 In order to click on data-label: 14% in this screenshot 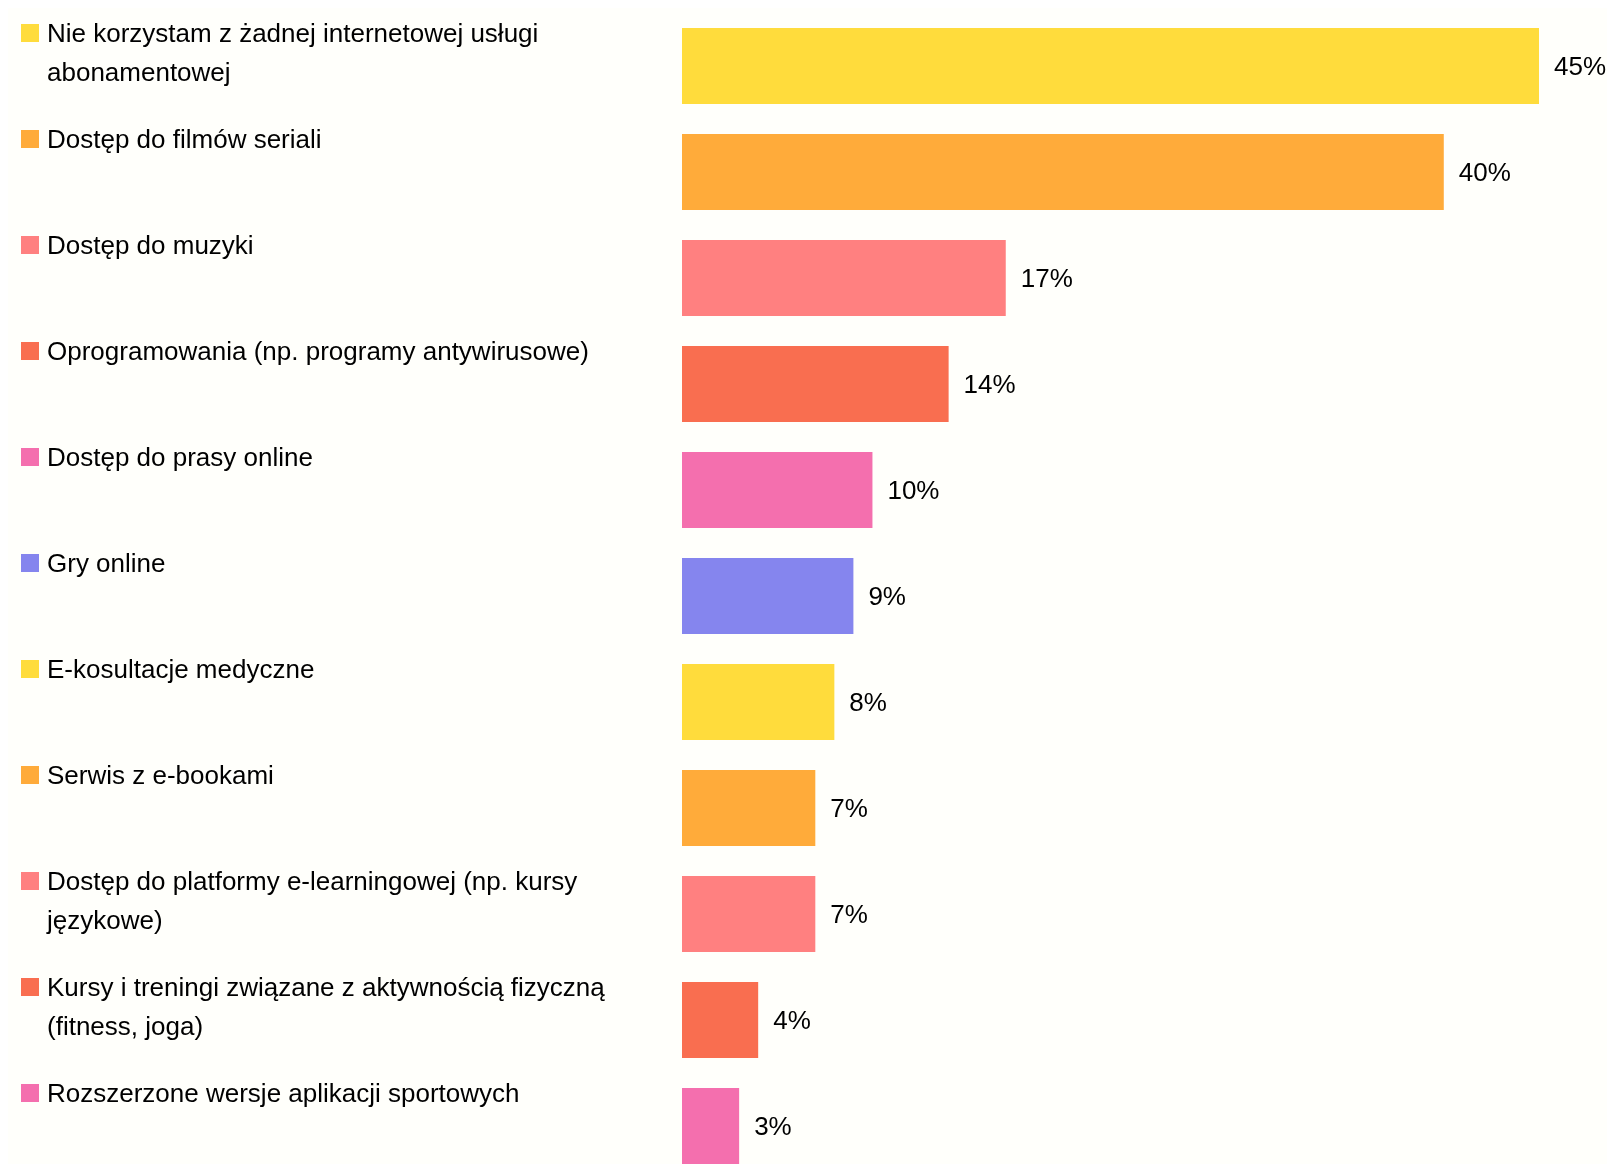, I will do `click(989, 384)`.